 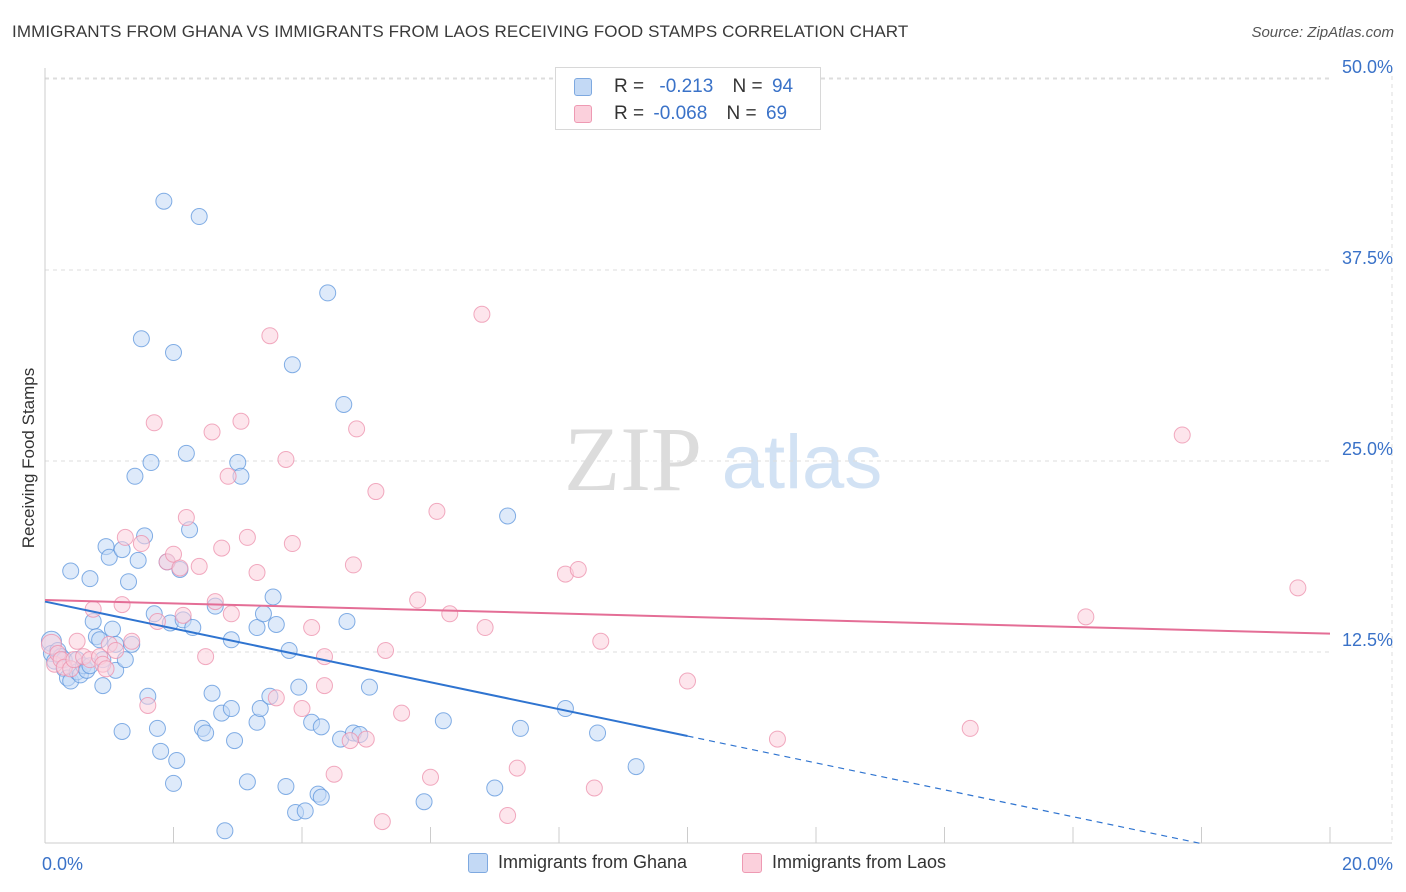 I want to click on legend-item-laos: Immigrants from Laos, so click(x=844, y=862).